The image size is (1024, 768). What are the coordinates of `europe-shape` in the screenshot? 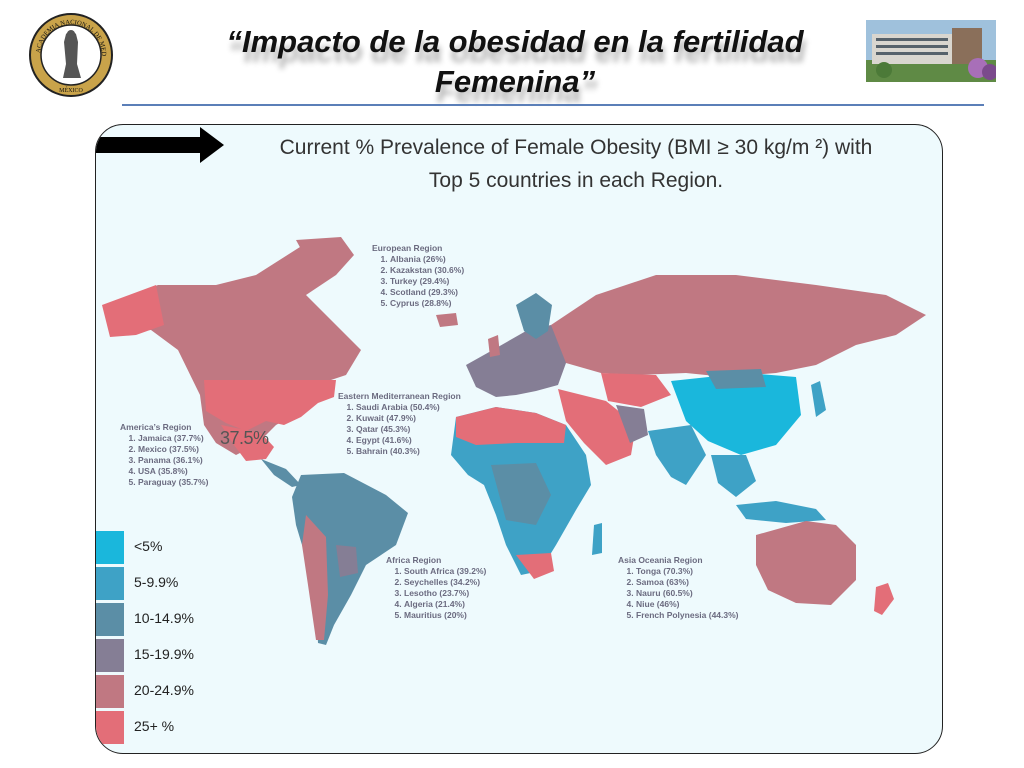 It's located at (516, 361).